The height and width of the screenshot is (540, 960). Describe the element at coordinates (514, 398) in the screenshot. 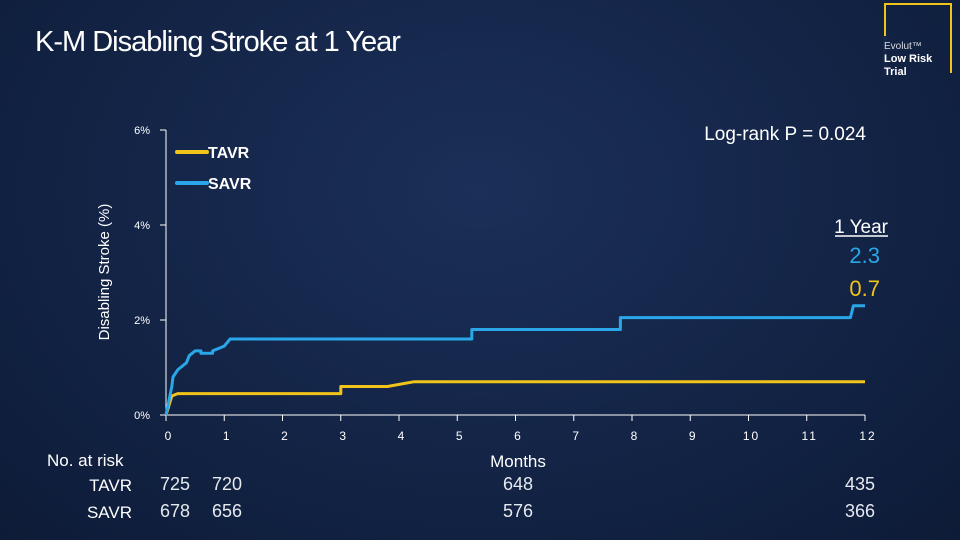

I see `series-line-tavr` at that location.